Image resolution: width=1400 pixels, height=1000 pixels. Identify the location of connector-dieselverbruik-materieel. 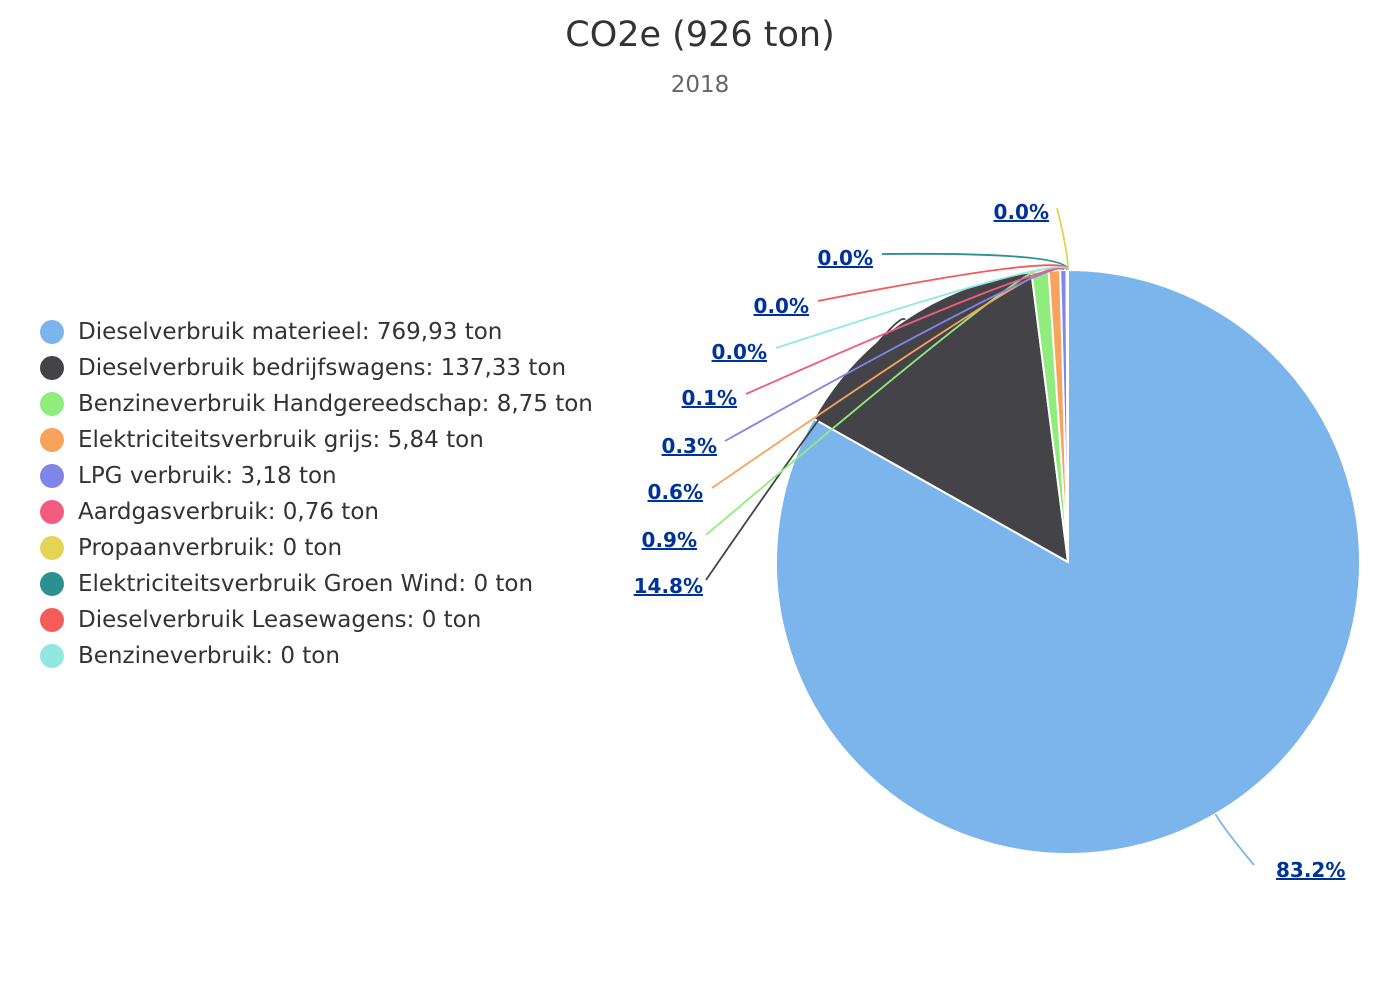
(1234, 839).